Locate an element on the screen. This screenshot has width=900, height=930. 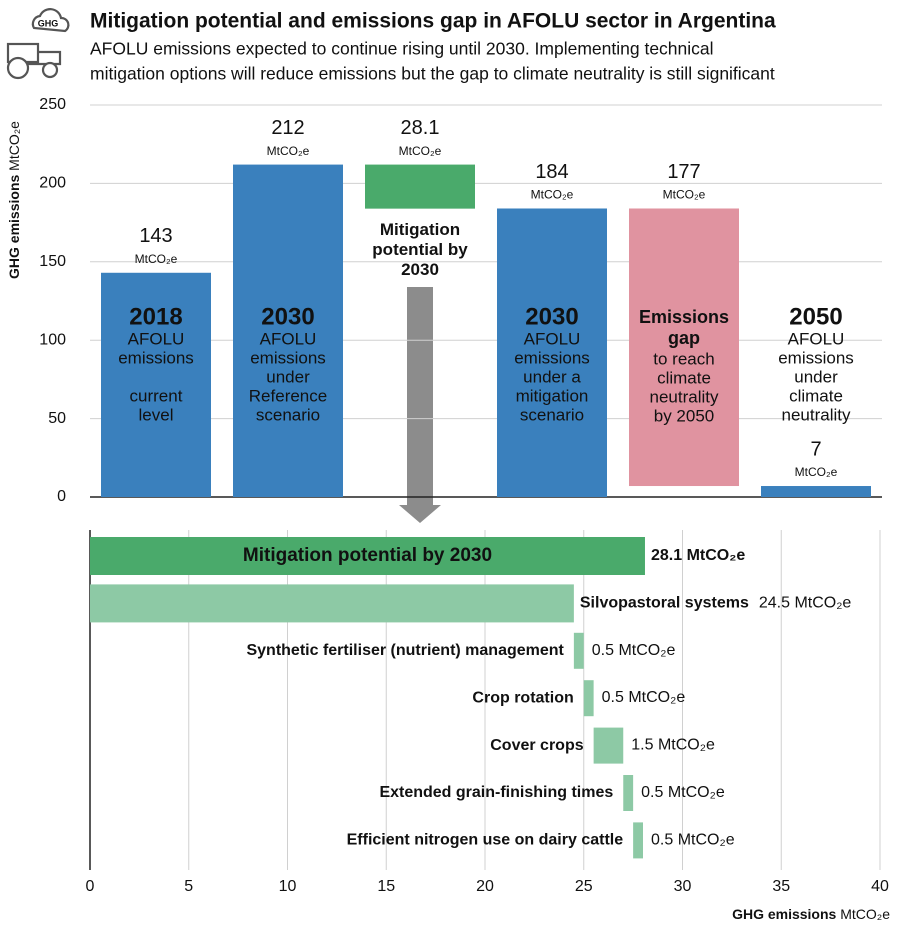
value-number: 1.5 is located at coordinates (642, 745).